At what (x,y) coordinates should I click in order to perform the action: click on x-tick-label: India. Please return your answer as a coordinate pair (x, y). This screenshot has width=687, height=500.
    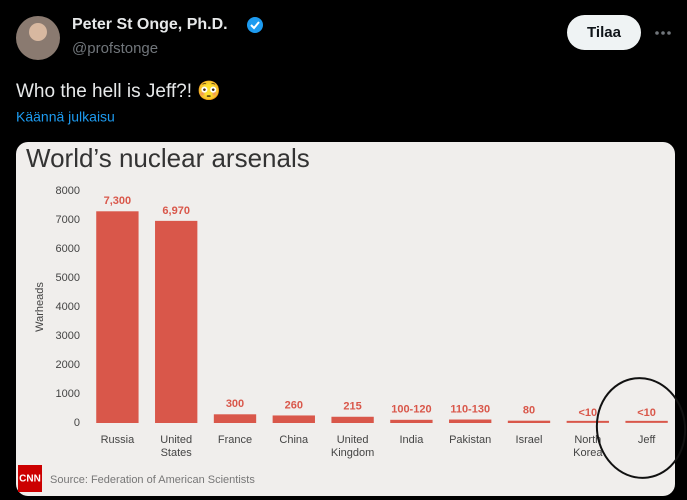
    Looking at the image, I should click on (411, 440).